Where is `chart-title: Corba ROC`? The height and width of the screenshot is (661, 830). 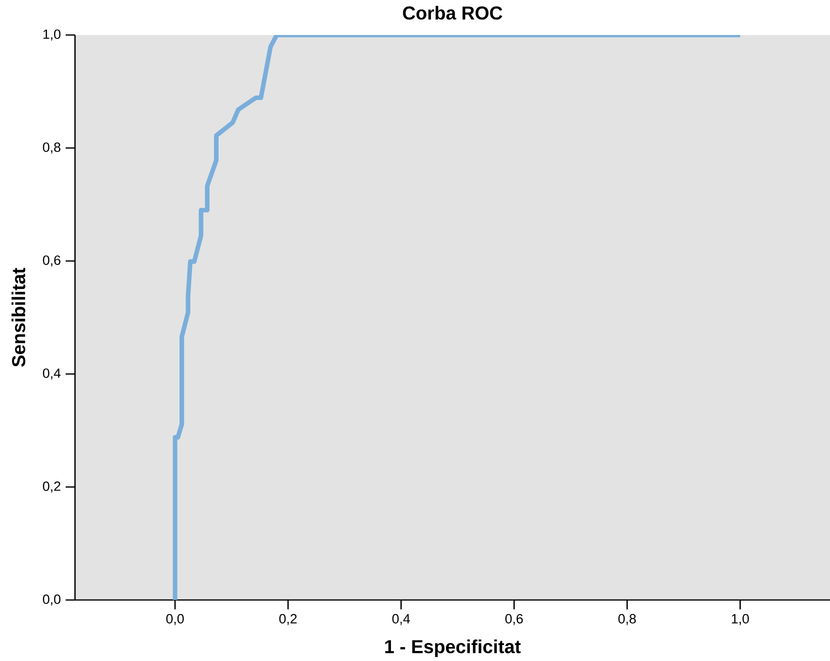
chart-title: Corba ROC is located at coordinates (452, 13).